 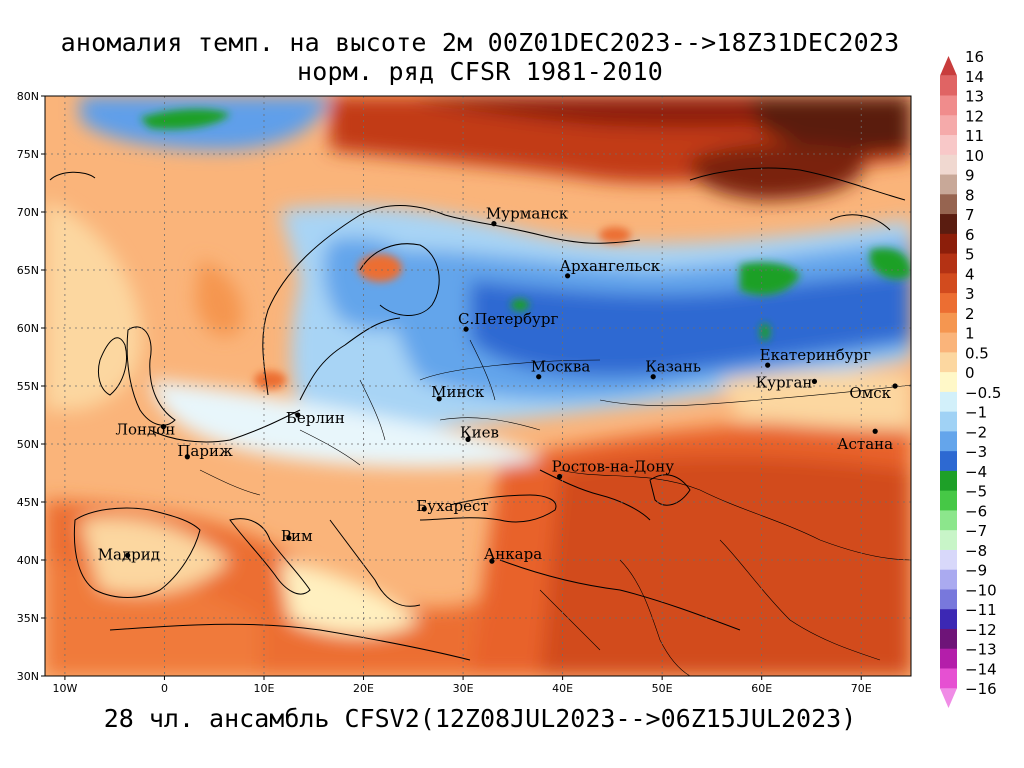 What do you see at coordinates (28, 386) in the screenshot?
I see `lat-tick-label: 55N` at bounding box center [28, 386].